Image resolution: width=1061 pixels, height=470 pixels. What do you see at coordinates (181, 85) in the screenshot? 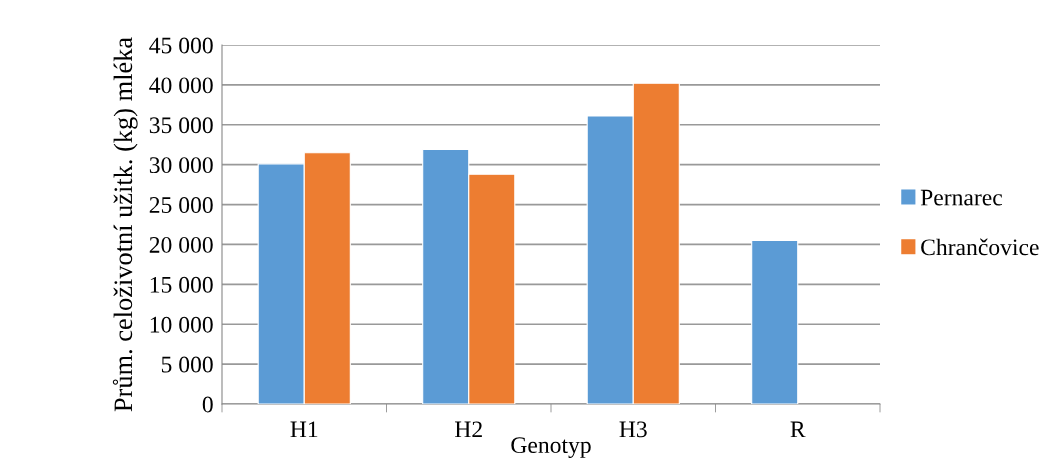
I see `y-tick-label: 40 000` at bounding box center [181, 85].